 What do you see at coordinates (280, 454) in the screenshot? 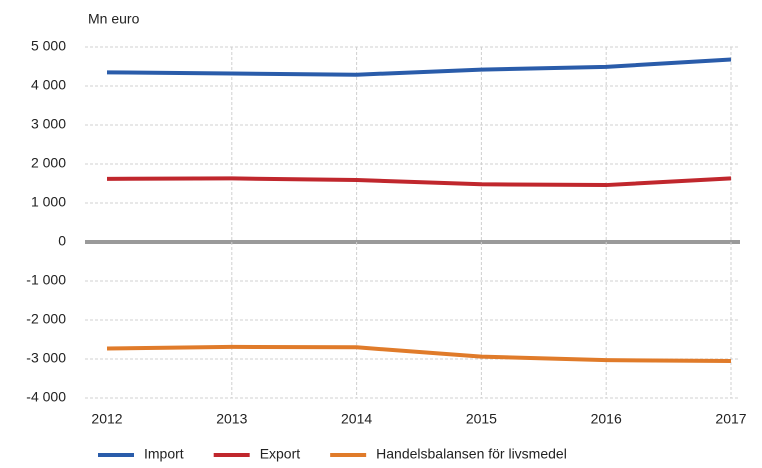
I see `legend-label: Export` at bounding box center [280, 454].